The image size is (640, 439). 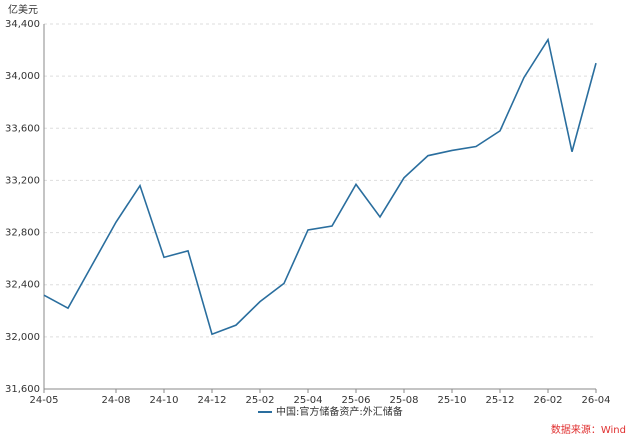 What do you see at coordinates (43, 400) in the screenshot?
I see `x-tick-label: 24-05` at bounding box center [43, 400].